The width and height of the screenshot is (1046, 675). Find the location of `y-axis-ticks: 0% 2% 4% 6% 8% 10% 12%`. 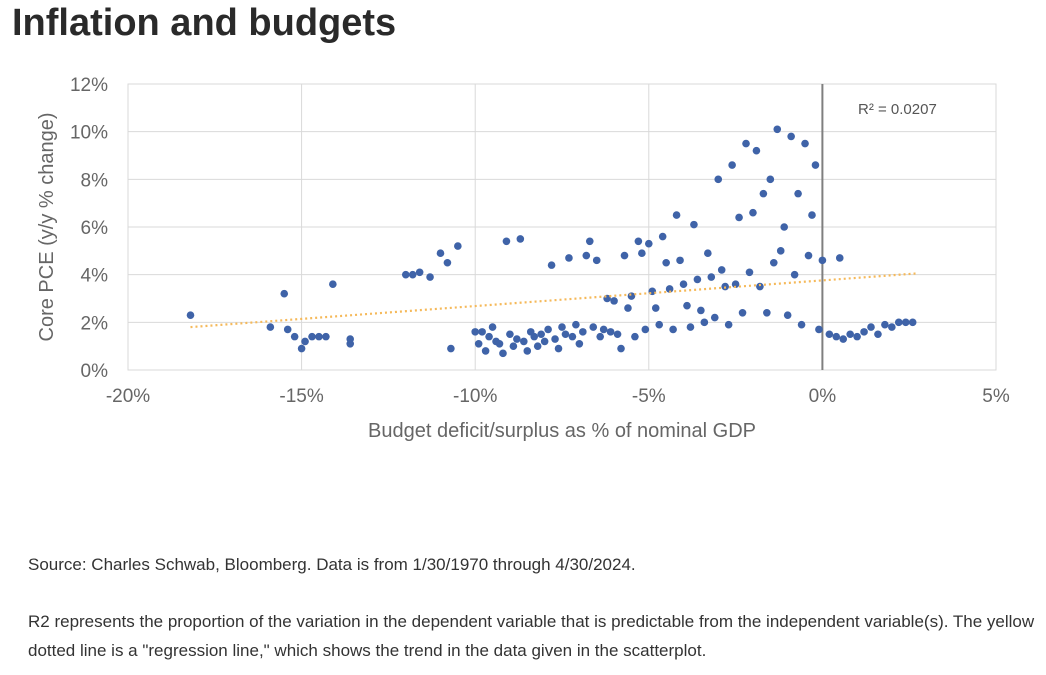

y-axis-ticks: 0% 2% 4% 6% 8% 10% 12% is located at coordinates (89, 228).